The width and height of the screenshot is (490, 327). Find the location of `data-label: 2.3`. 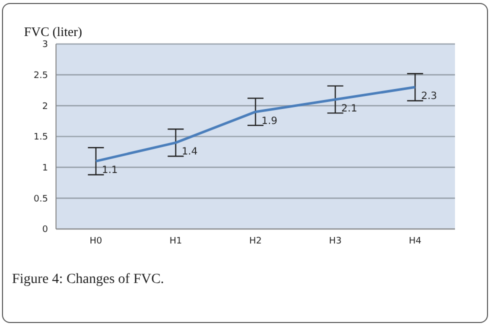

data-label: 2.3 is located at coordinates (429, 96).